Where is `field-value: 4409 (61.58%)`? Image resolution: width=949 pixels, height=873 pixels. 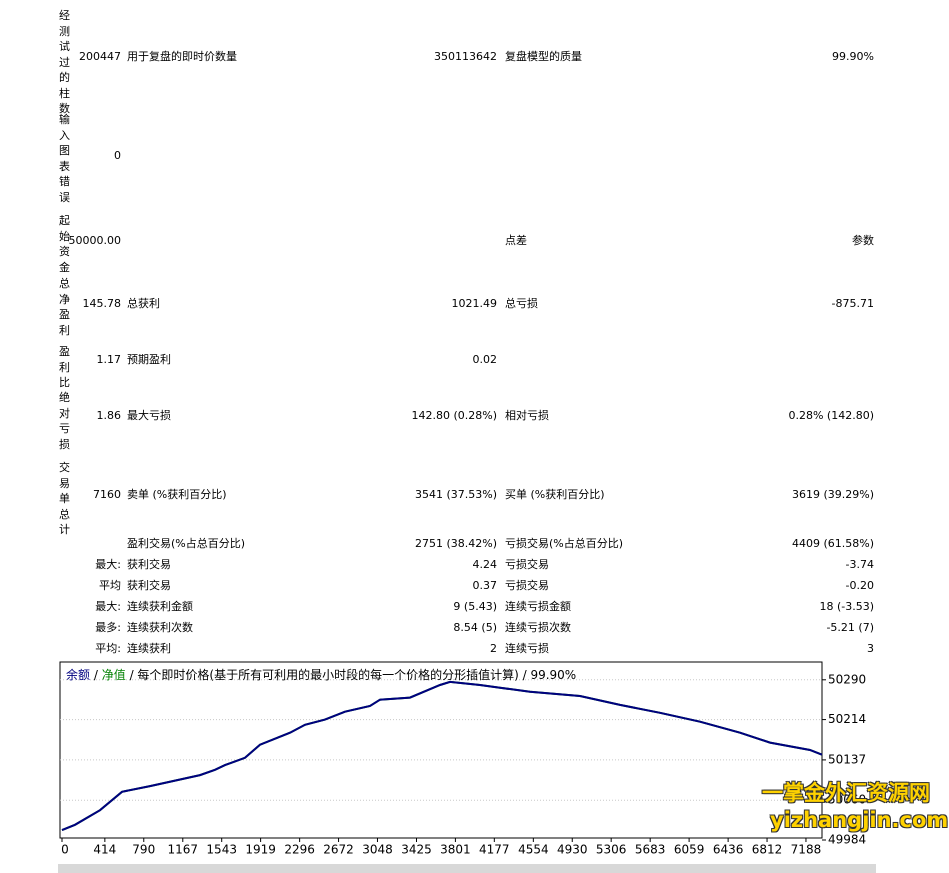 field-value: 4409 (61.58%) is located at coordinates (832, 543).